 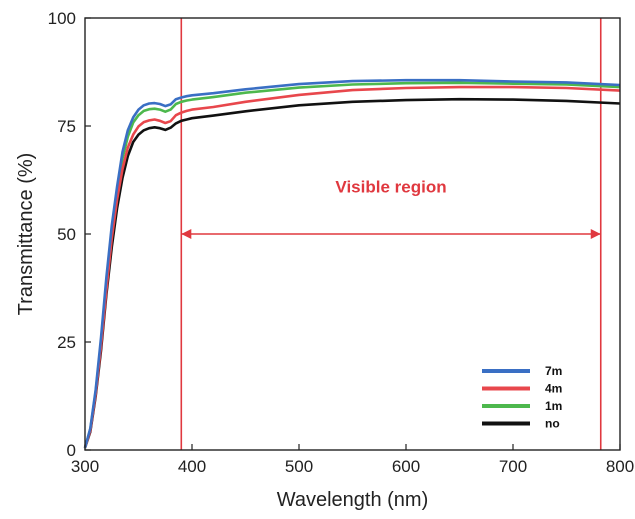 What do you see at coordinates (26, 234) in the screenshot?
I see `y-axis-title: Transmittance (%)` at bounding box center [26, 234].